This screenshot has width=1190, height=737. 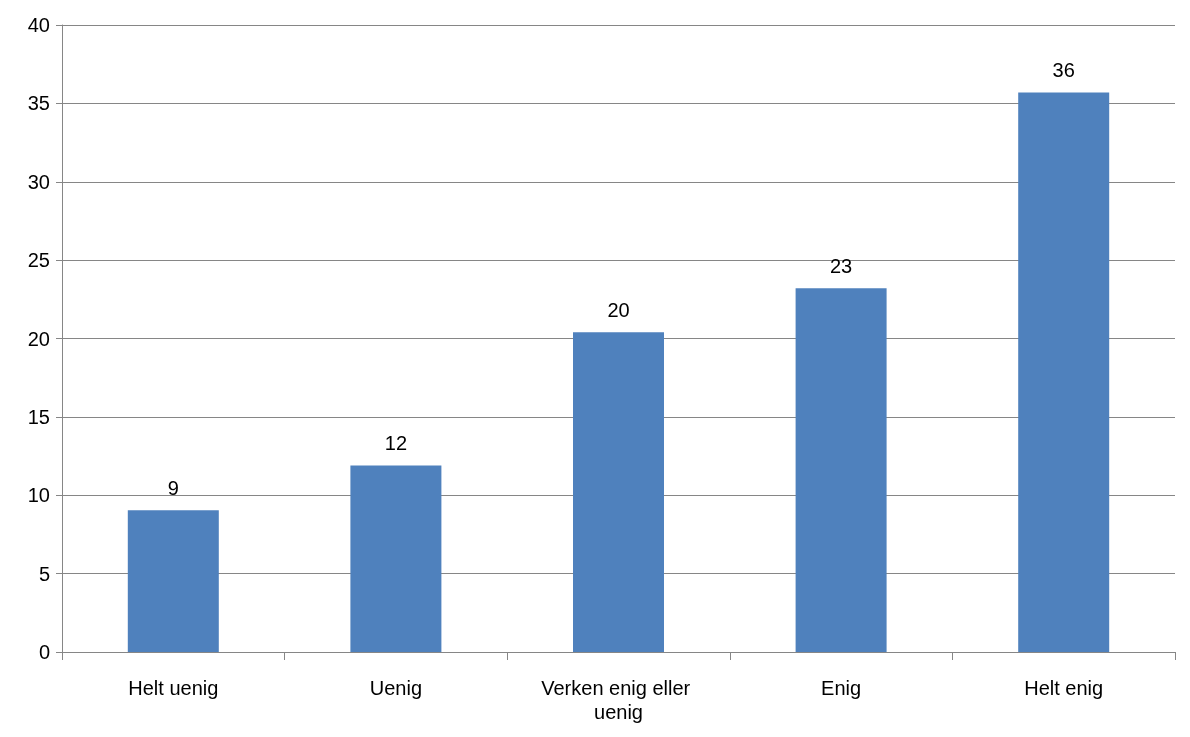 What do you see at coordinates (618, 700) in the screenshot?
I see `x-tick-label: Verken enig eller uenig` at bounding box center [618, 700].